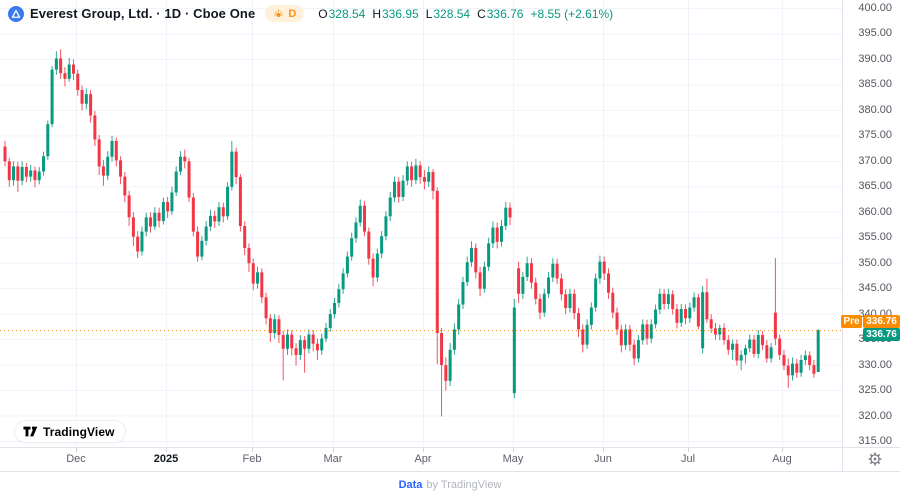  Describe the element at coordinates (851, 321) in the screenshot. I see `pre-label: Pre` at that location.